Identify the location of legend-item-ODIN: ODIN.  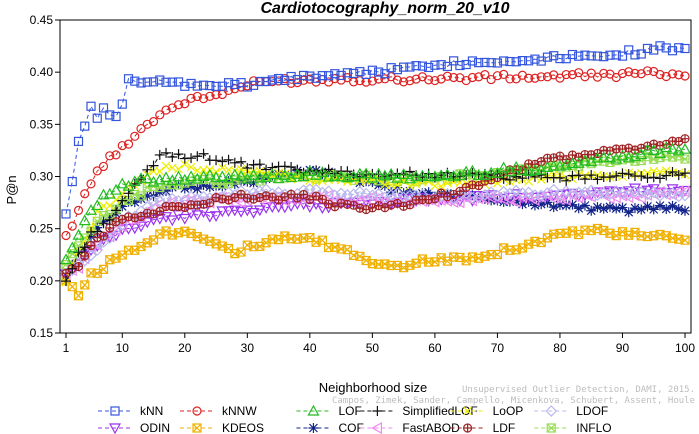
(134, 427).